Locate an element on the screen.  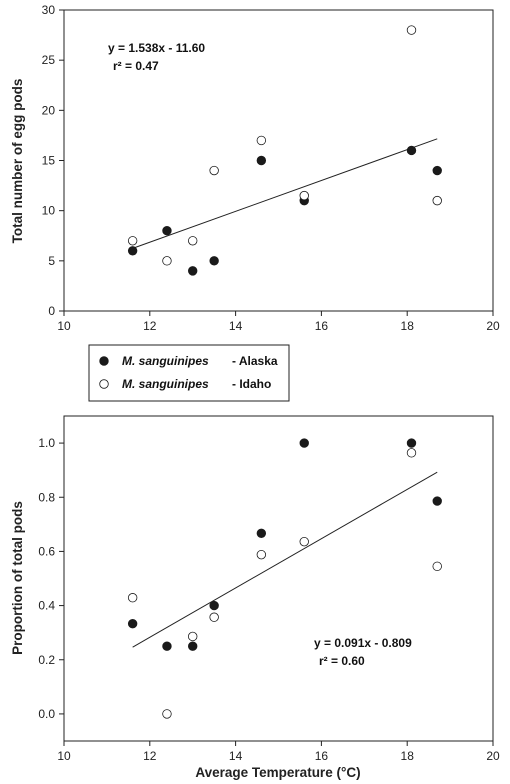
y-tick-label: 0.2 is located at coordinates (46, 660).